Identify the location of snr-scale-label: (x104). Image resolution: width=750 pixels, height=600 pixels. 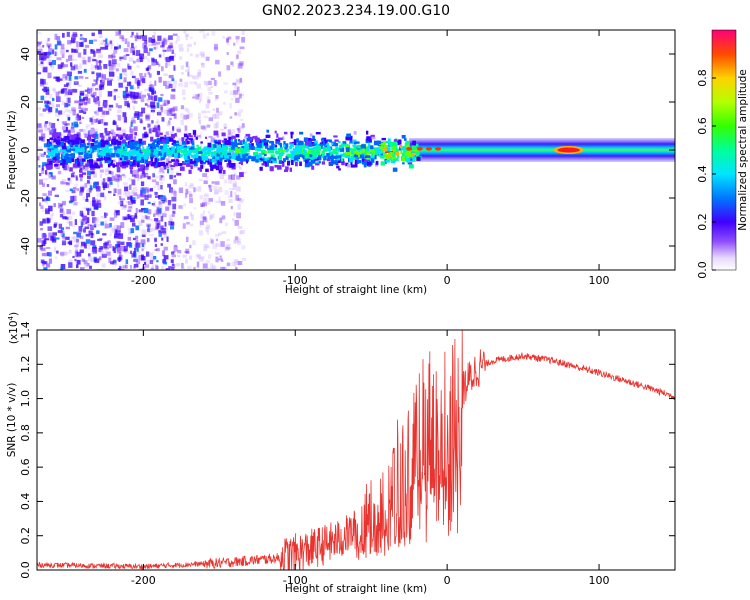
(13, 328).